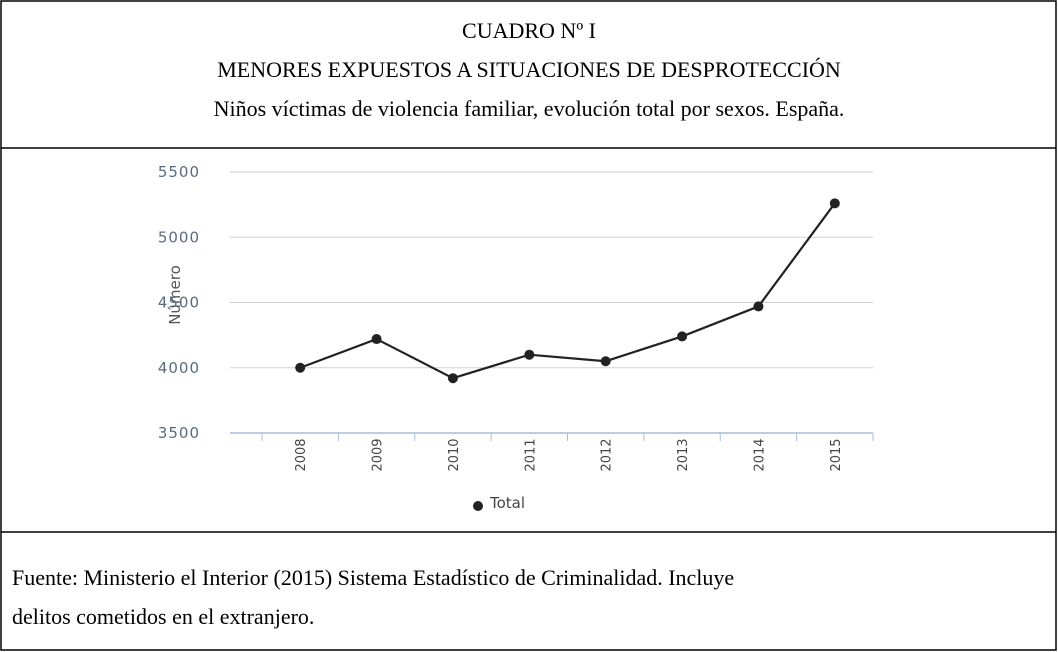 This screenshot has width=1058, height=652. Describe the element at coordinates (179, 433) in the screenshot. I see `y-tick-label: 3500` at that location.